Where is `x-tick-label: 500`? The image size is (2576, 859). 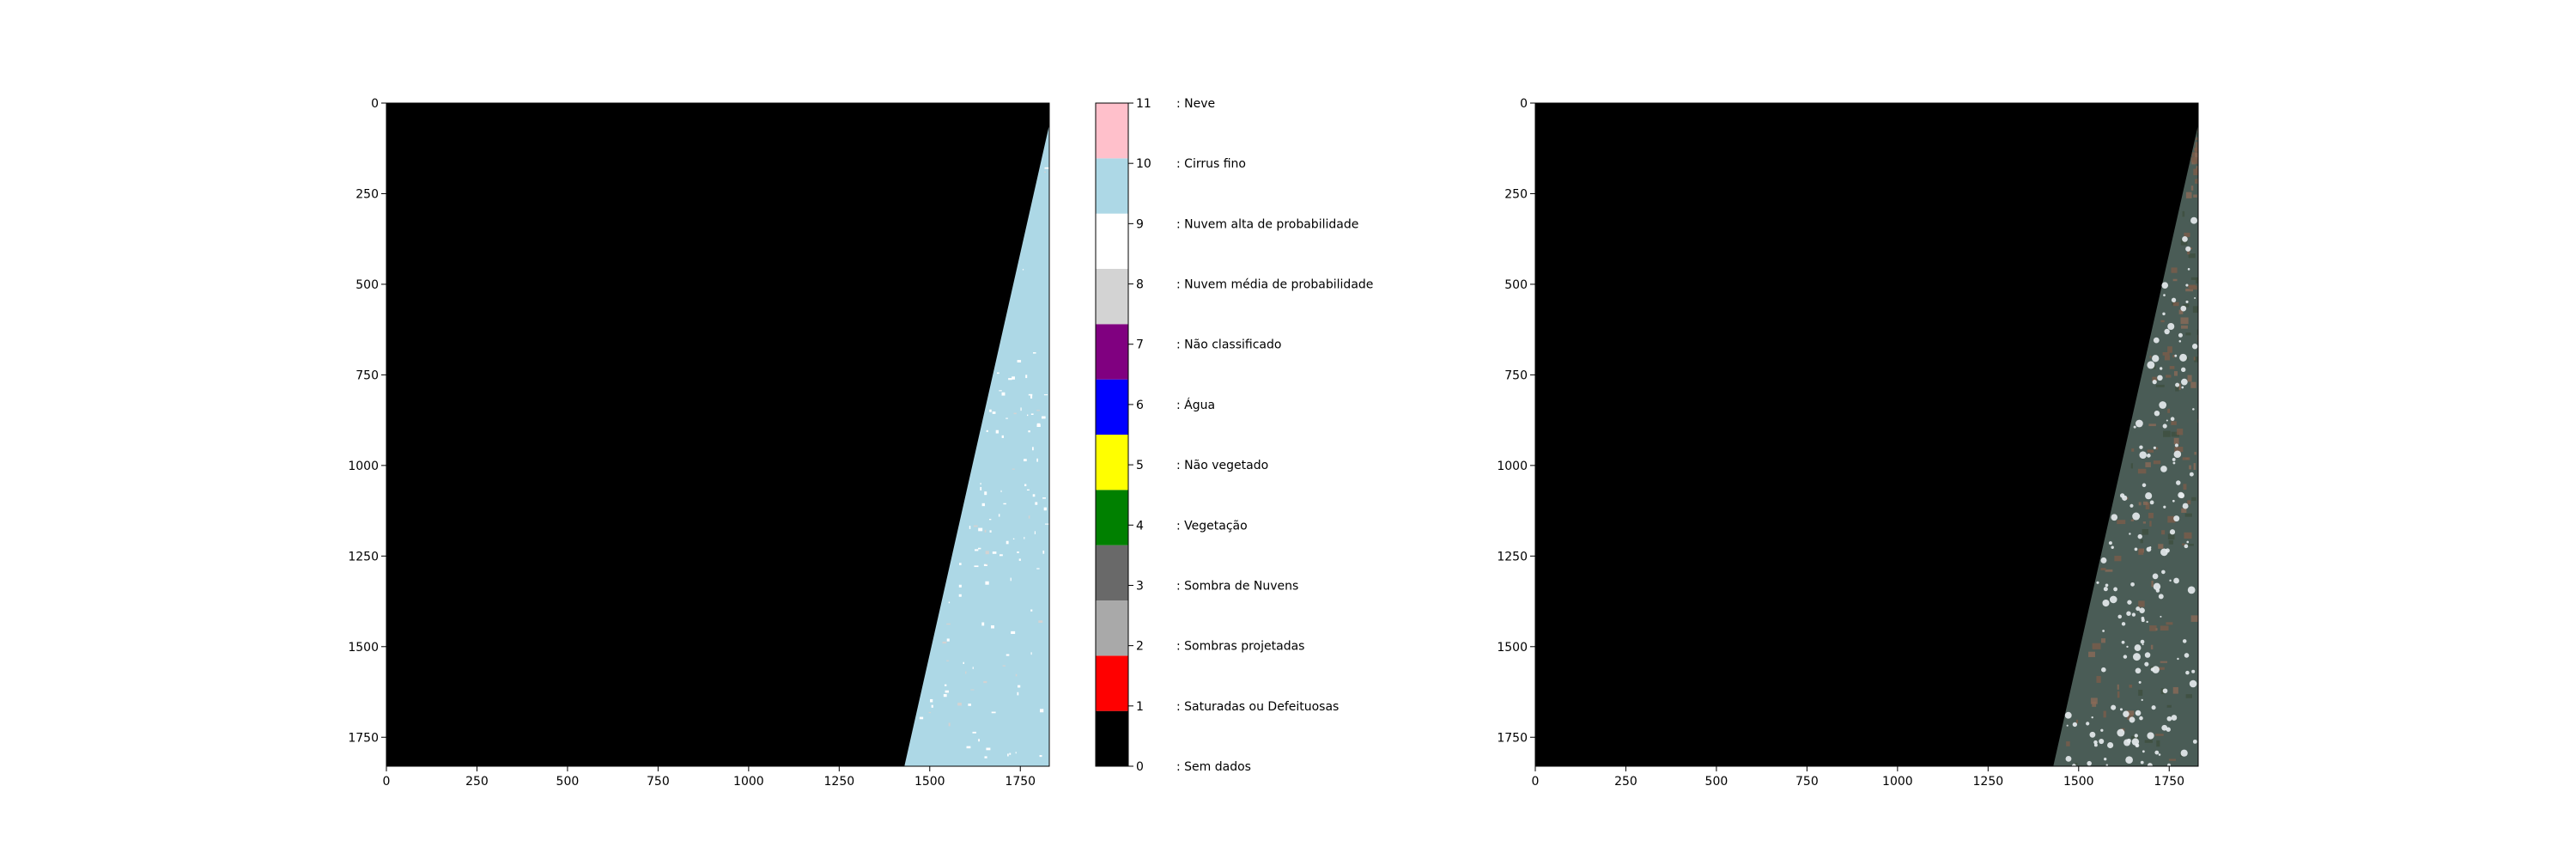
x-tick-label: 500 is located at coordinates (568, 782).